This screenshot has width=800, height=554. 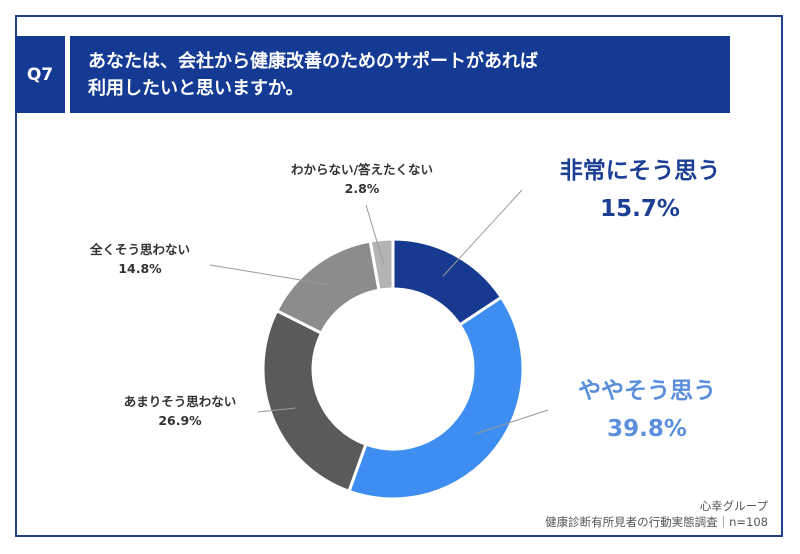 I want to click on slice-not-at-all-leader-line, so click(x=270, y=275).